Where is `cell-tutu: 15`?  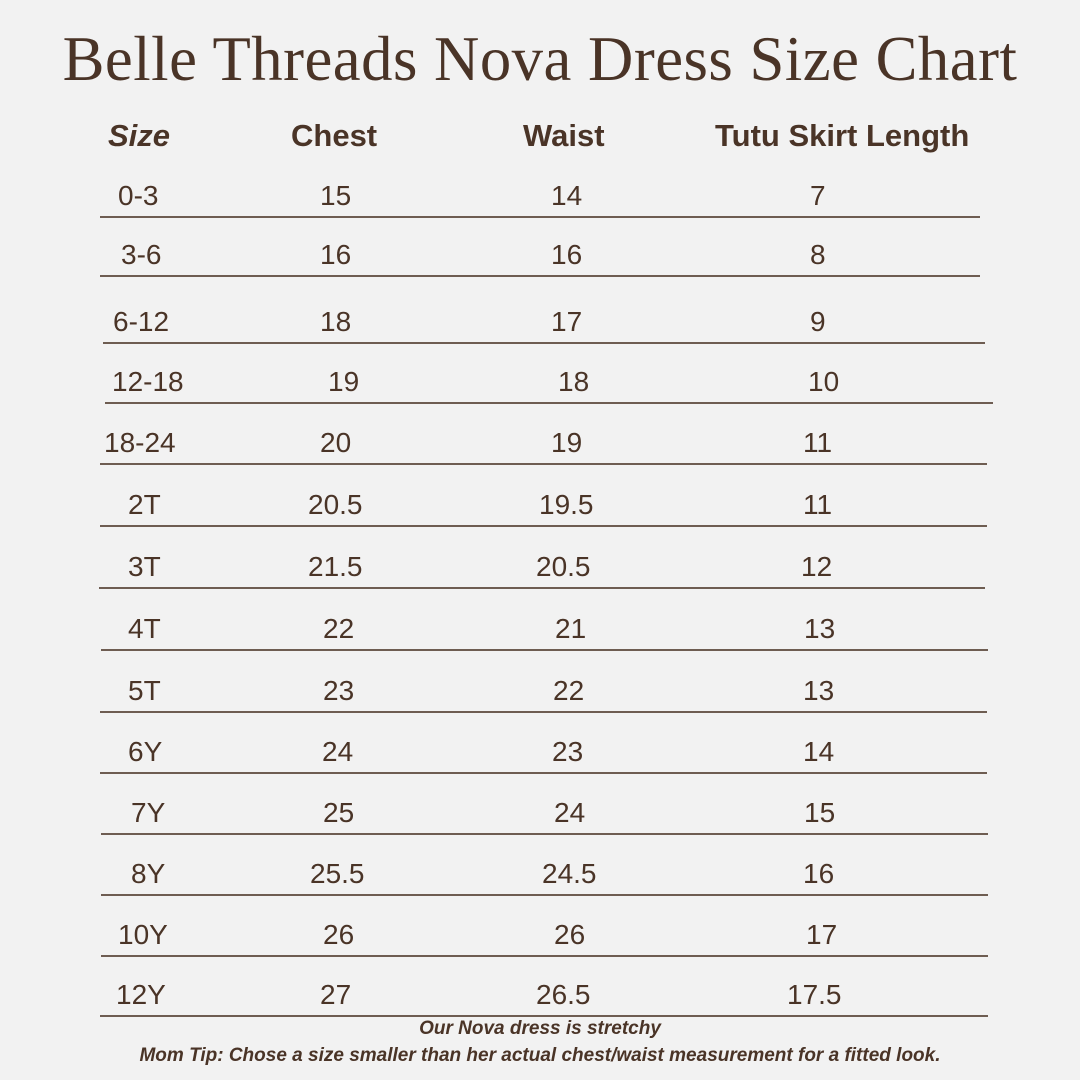 cell-tutu: 15 is located at coordinates (820, 812).